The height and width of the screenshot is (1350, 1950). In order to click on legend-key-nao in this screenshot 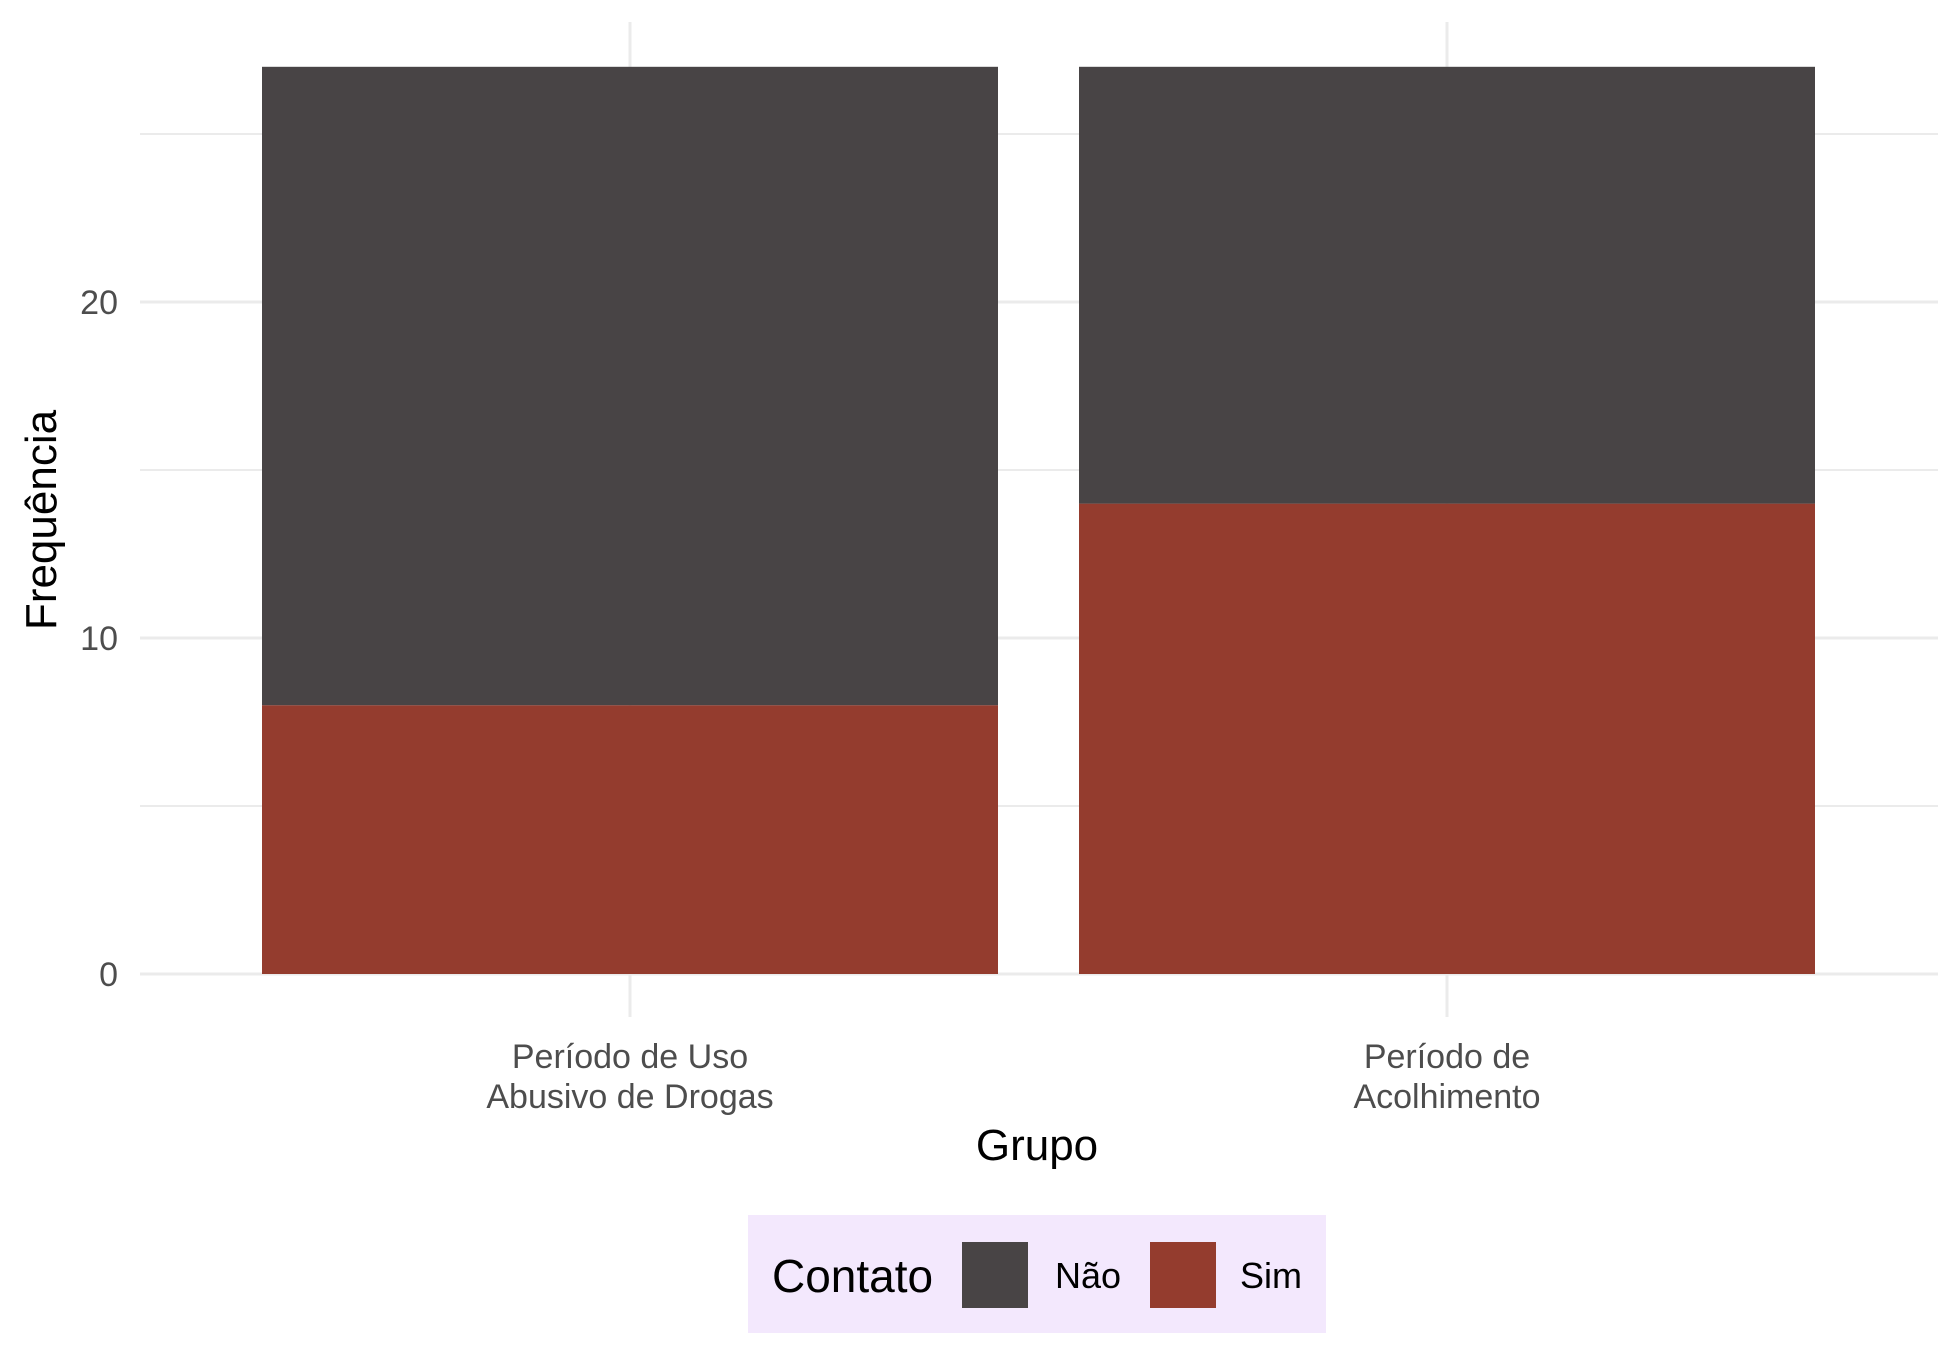, I will do `click(995, 1275)`.